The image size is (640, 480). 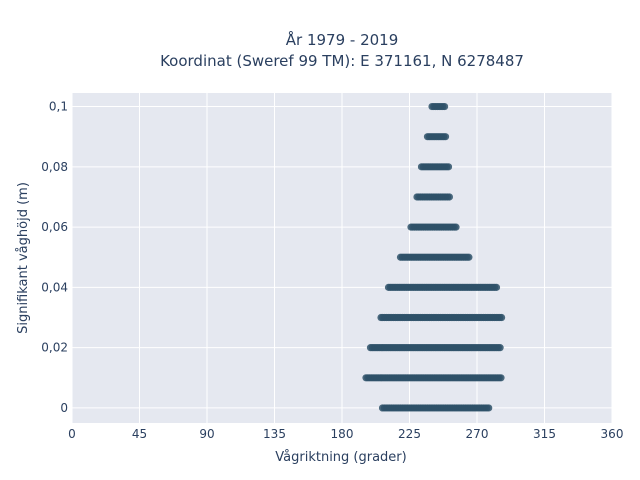 I want to click on y-tick-label: 0,02, so click(x=54, y=348).